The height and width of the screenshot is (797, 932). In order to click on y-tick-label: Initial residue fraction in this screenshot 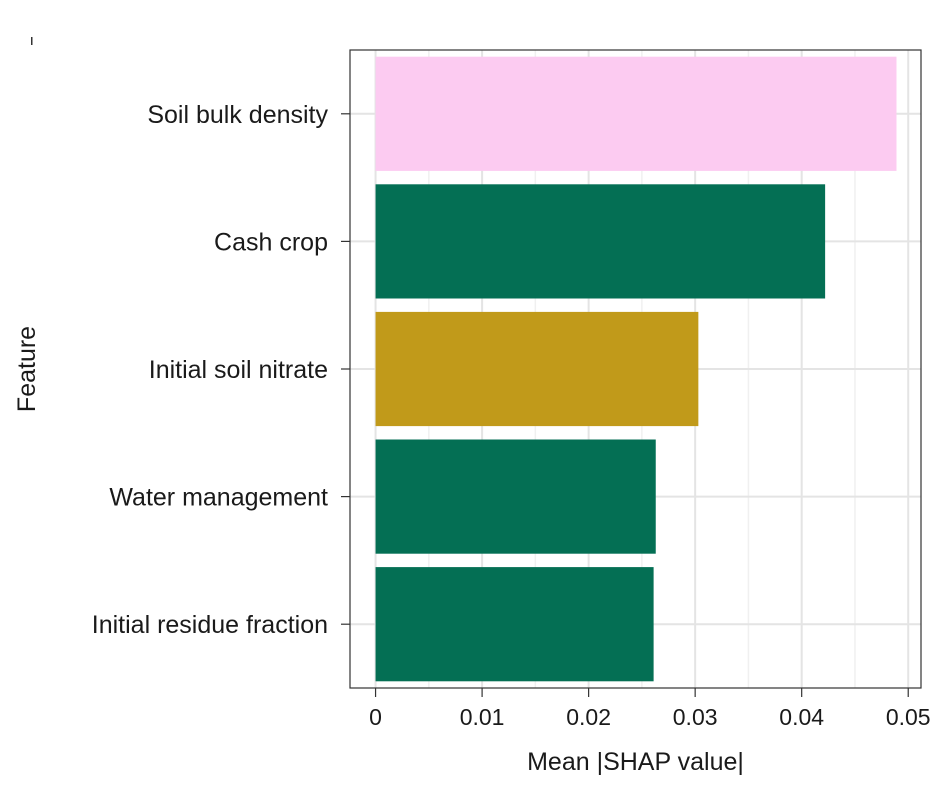, I will do `click(210, 625)`.